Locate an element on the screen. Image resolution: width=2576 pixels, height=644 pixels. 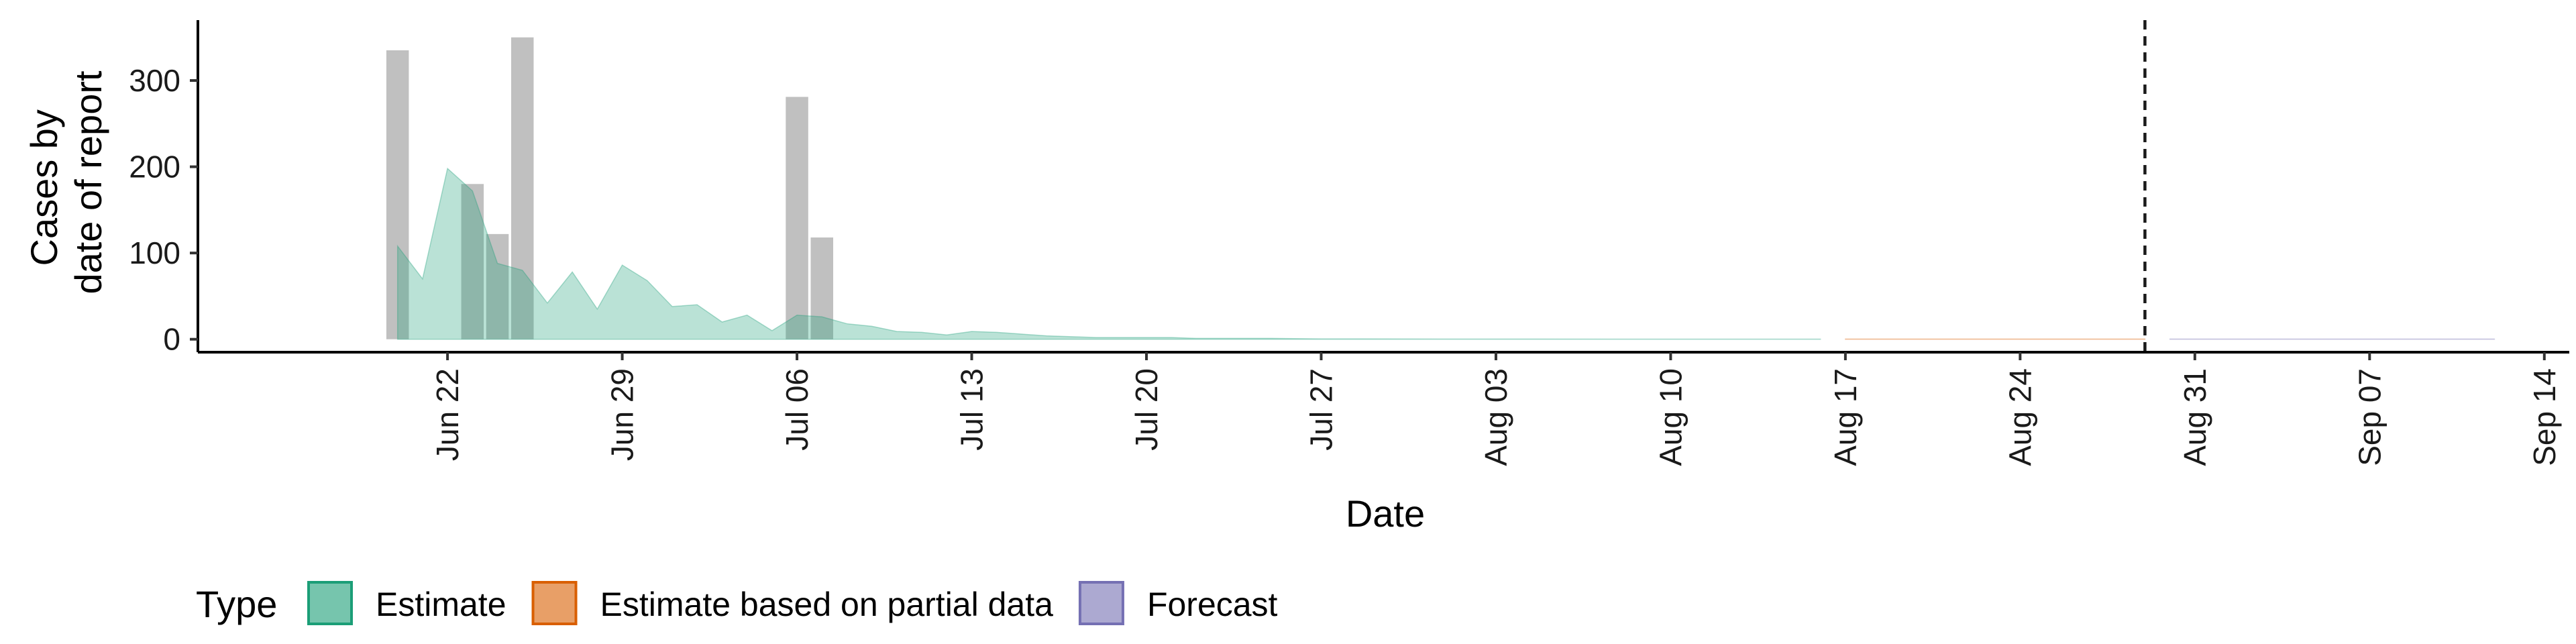
y-axis-title-line-1: Cases by is located at coordinates (44, 187).